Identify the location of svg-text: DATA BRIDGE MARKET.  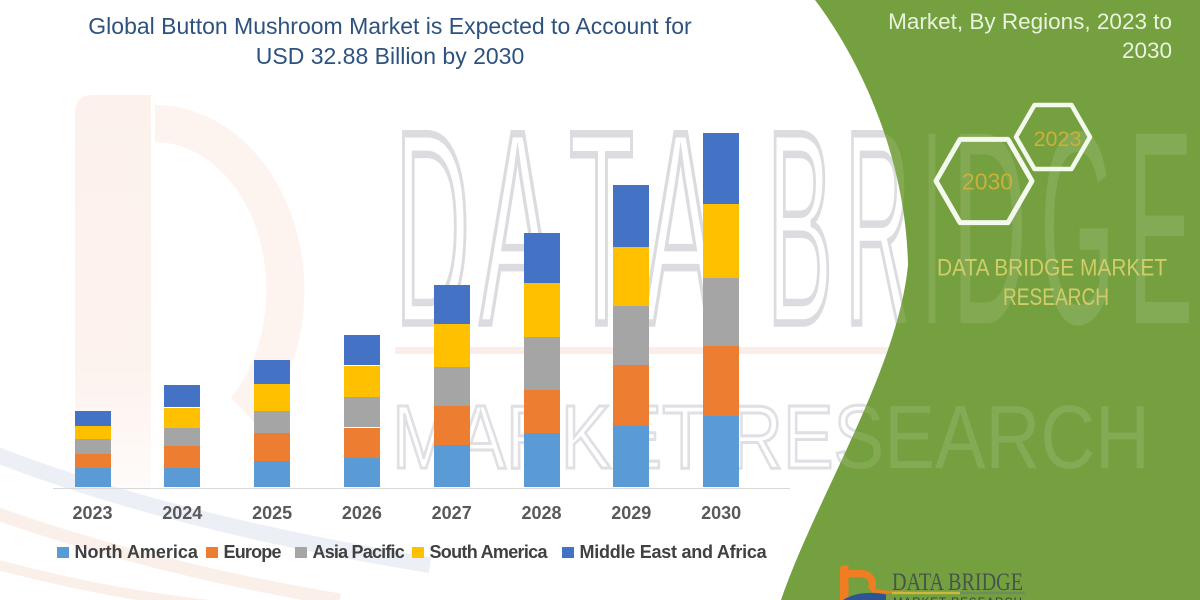
(1052, 268).